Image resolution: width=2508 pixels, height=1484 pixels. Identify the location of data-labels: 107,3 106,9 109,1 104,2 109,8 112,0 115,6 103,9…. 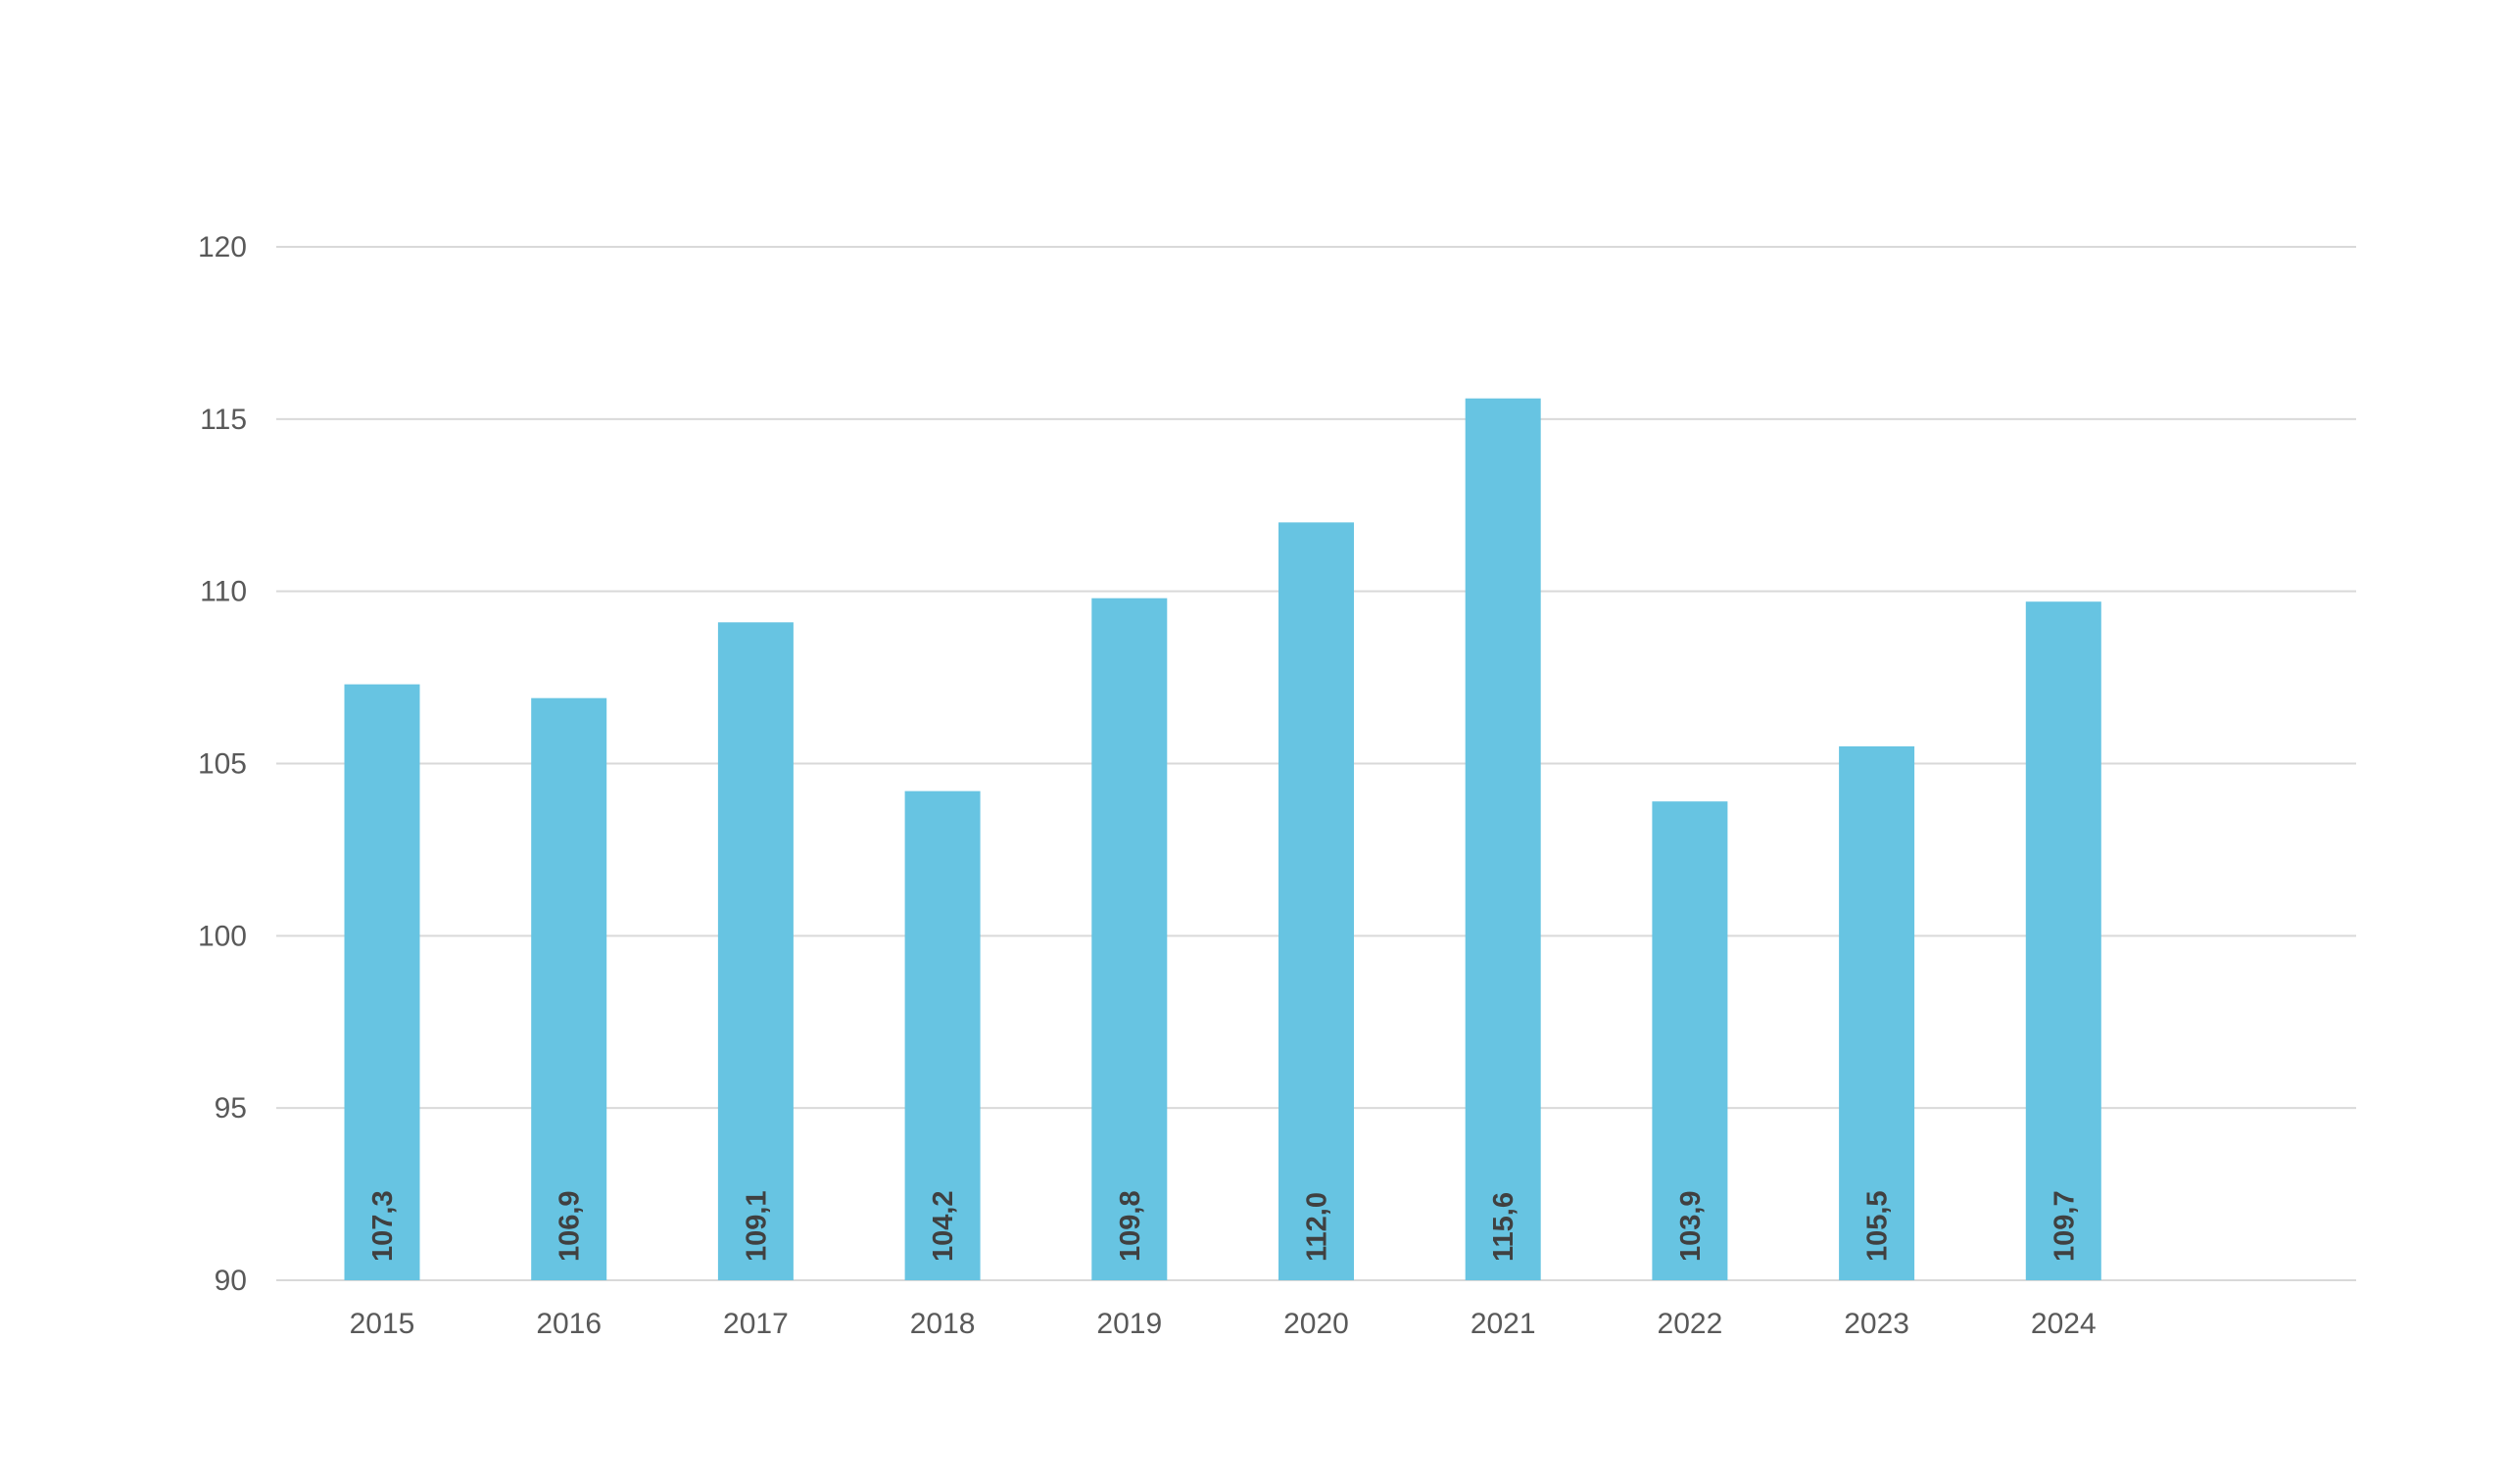
(1223, 1226).